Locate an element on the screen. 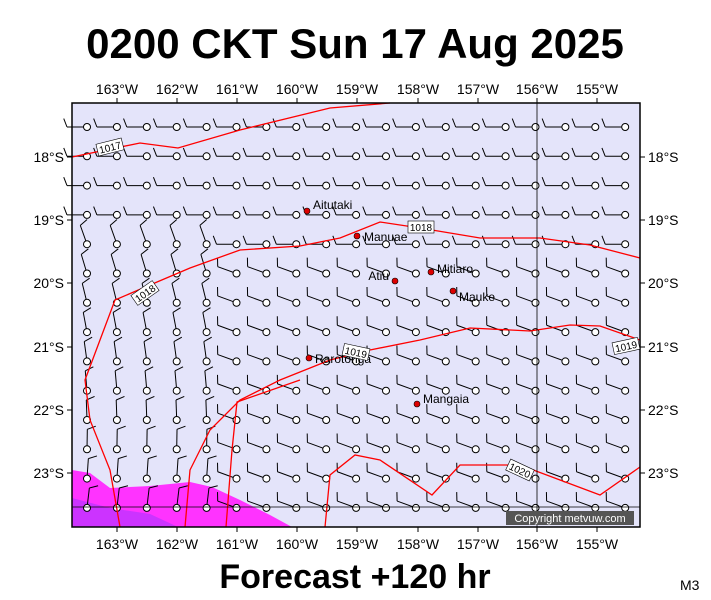  lon-label-top: 156°W is located at coordinates (537, 89).